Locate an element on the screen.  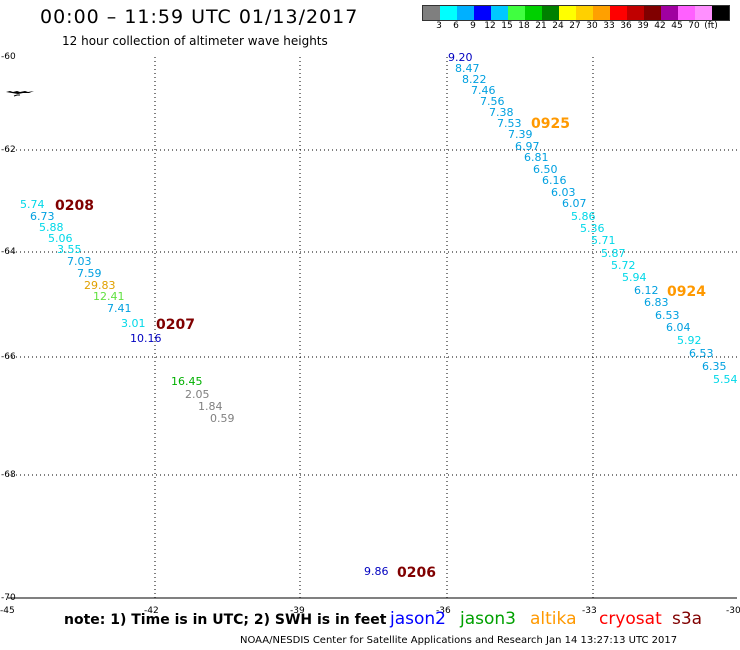
wave-height-value: 5.88 is located at coordinates (51, 227).